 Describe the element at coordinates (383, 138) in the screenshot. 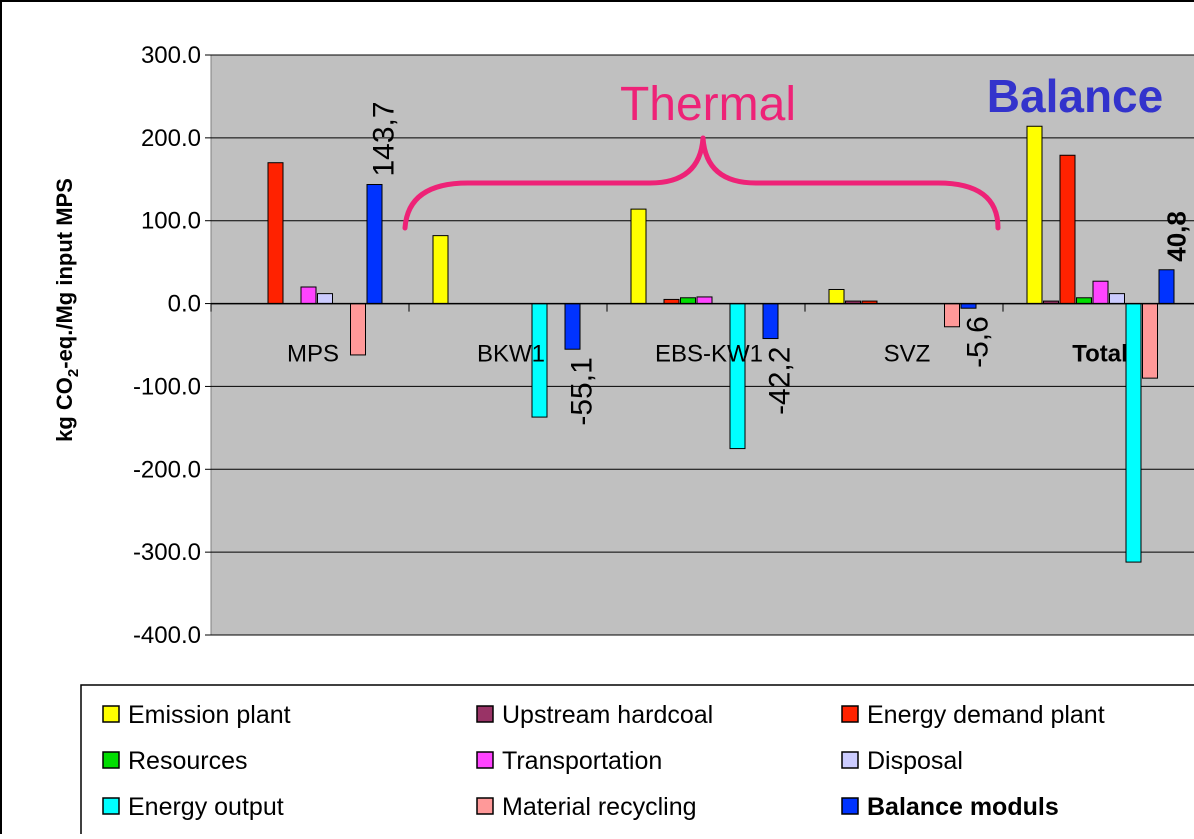

I see `bar-value-label: 143,7` at that location.